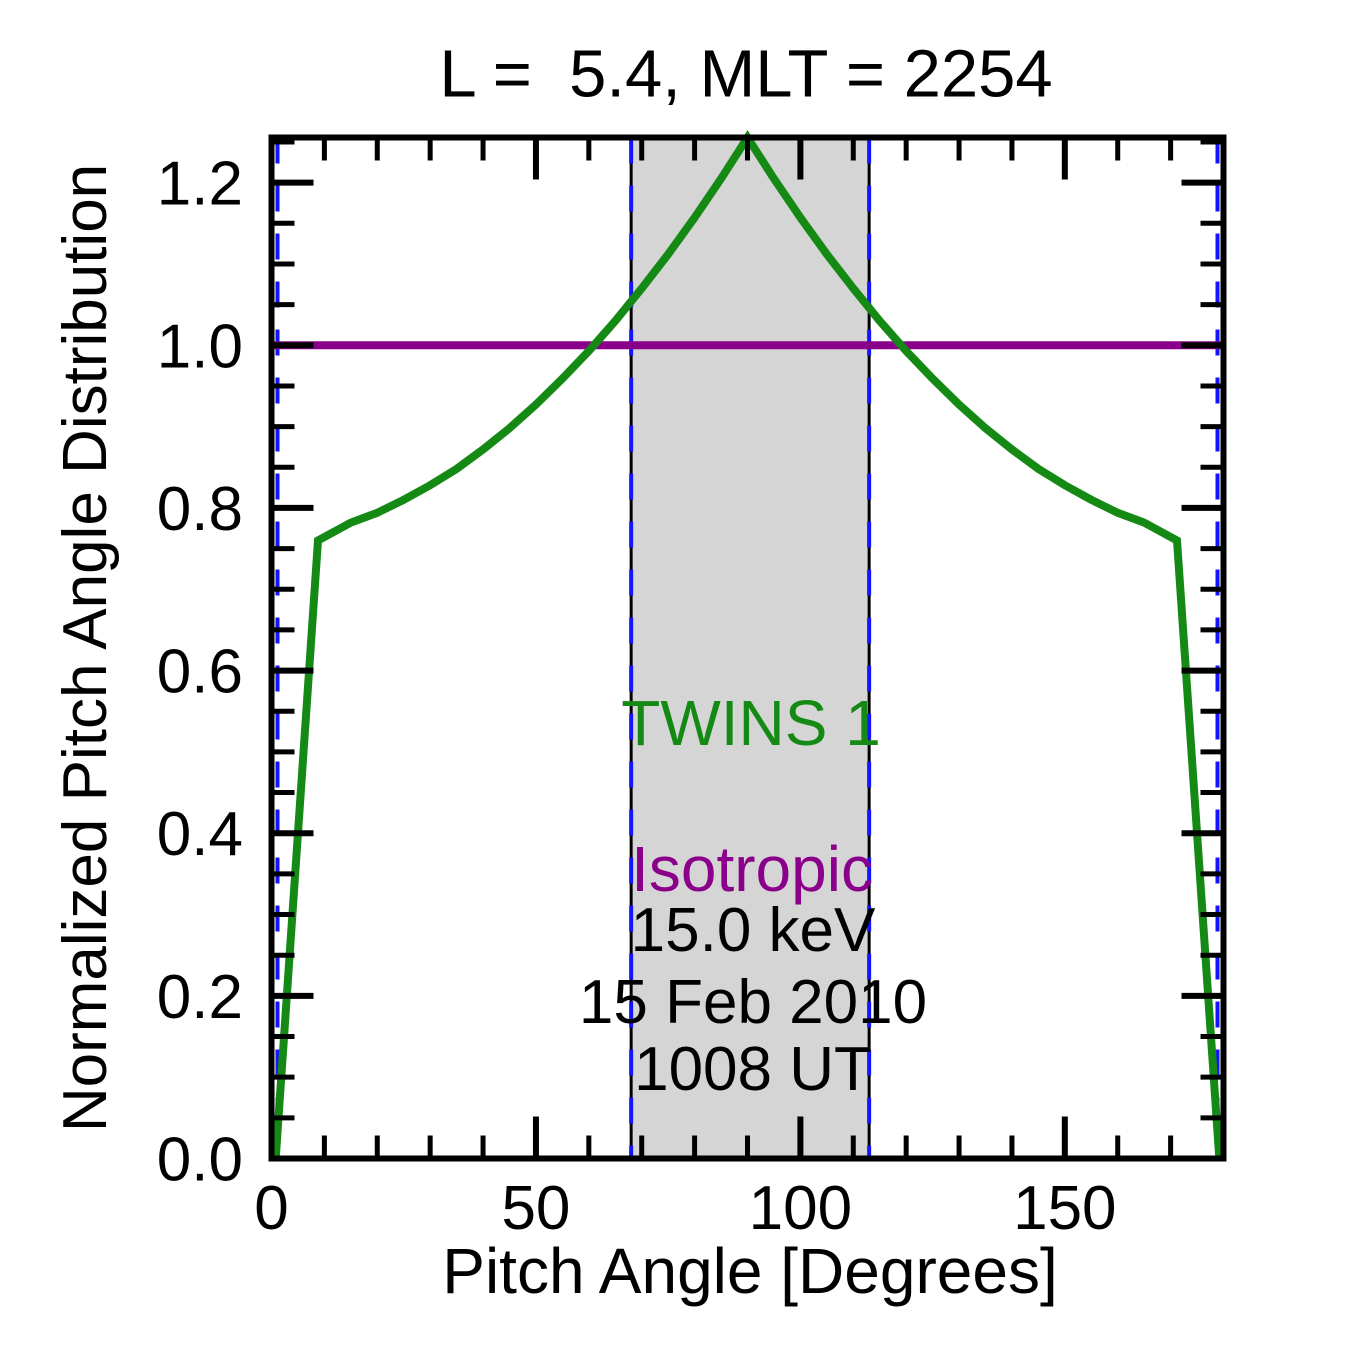  I want to click on x-tick-label: 50, so click(535, 1208).